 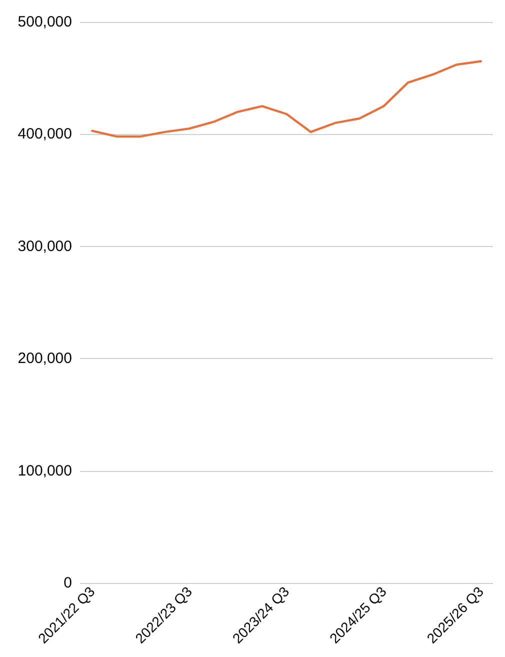 I want to click on line-series, so click(x=286, y=99).